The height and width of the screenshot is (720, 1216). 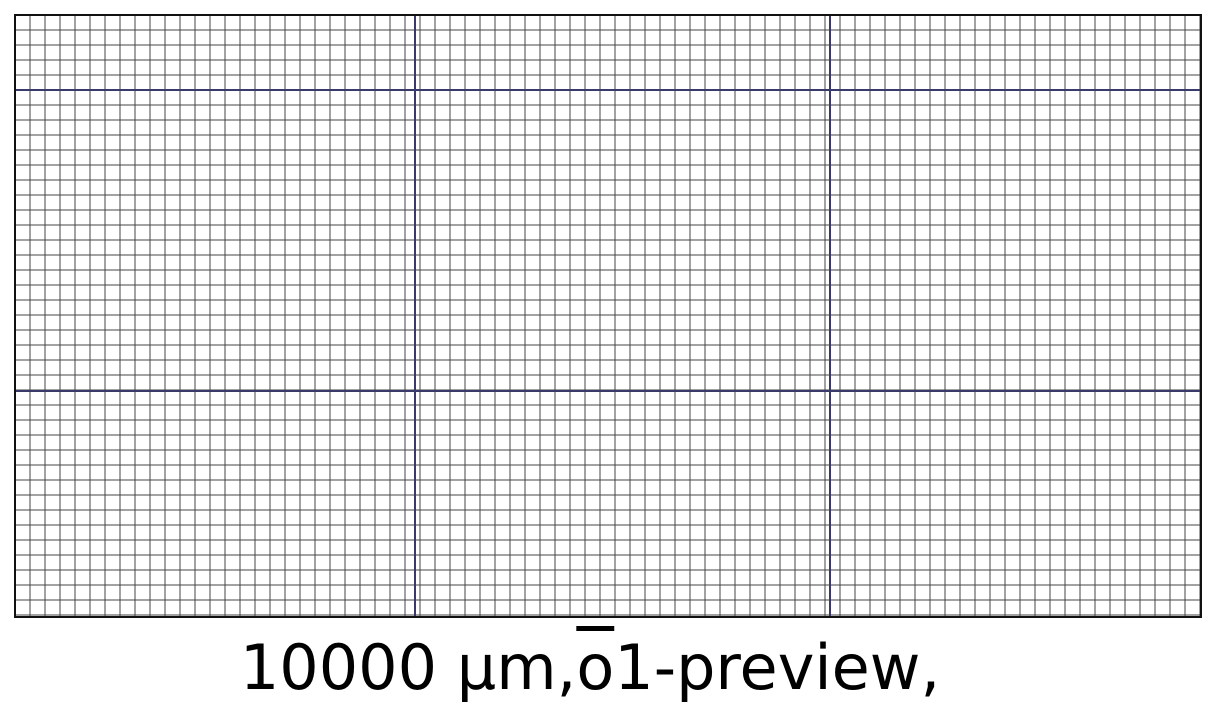 What do you see at coordinates (777, 667) in the screenshot?
I see `caption-suffix: 1-preview,` at bounding box center [777, 667].